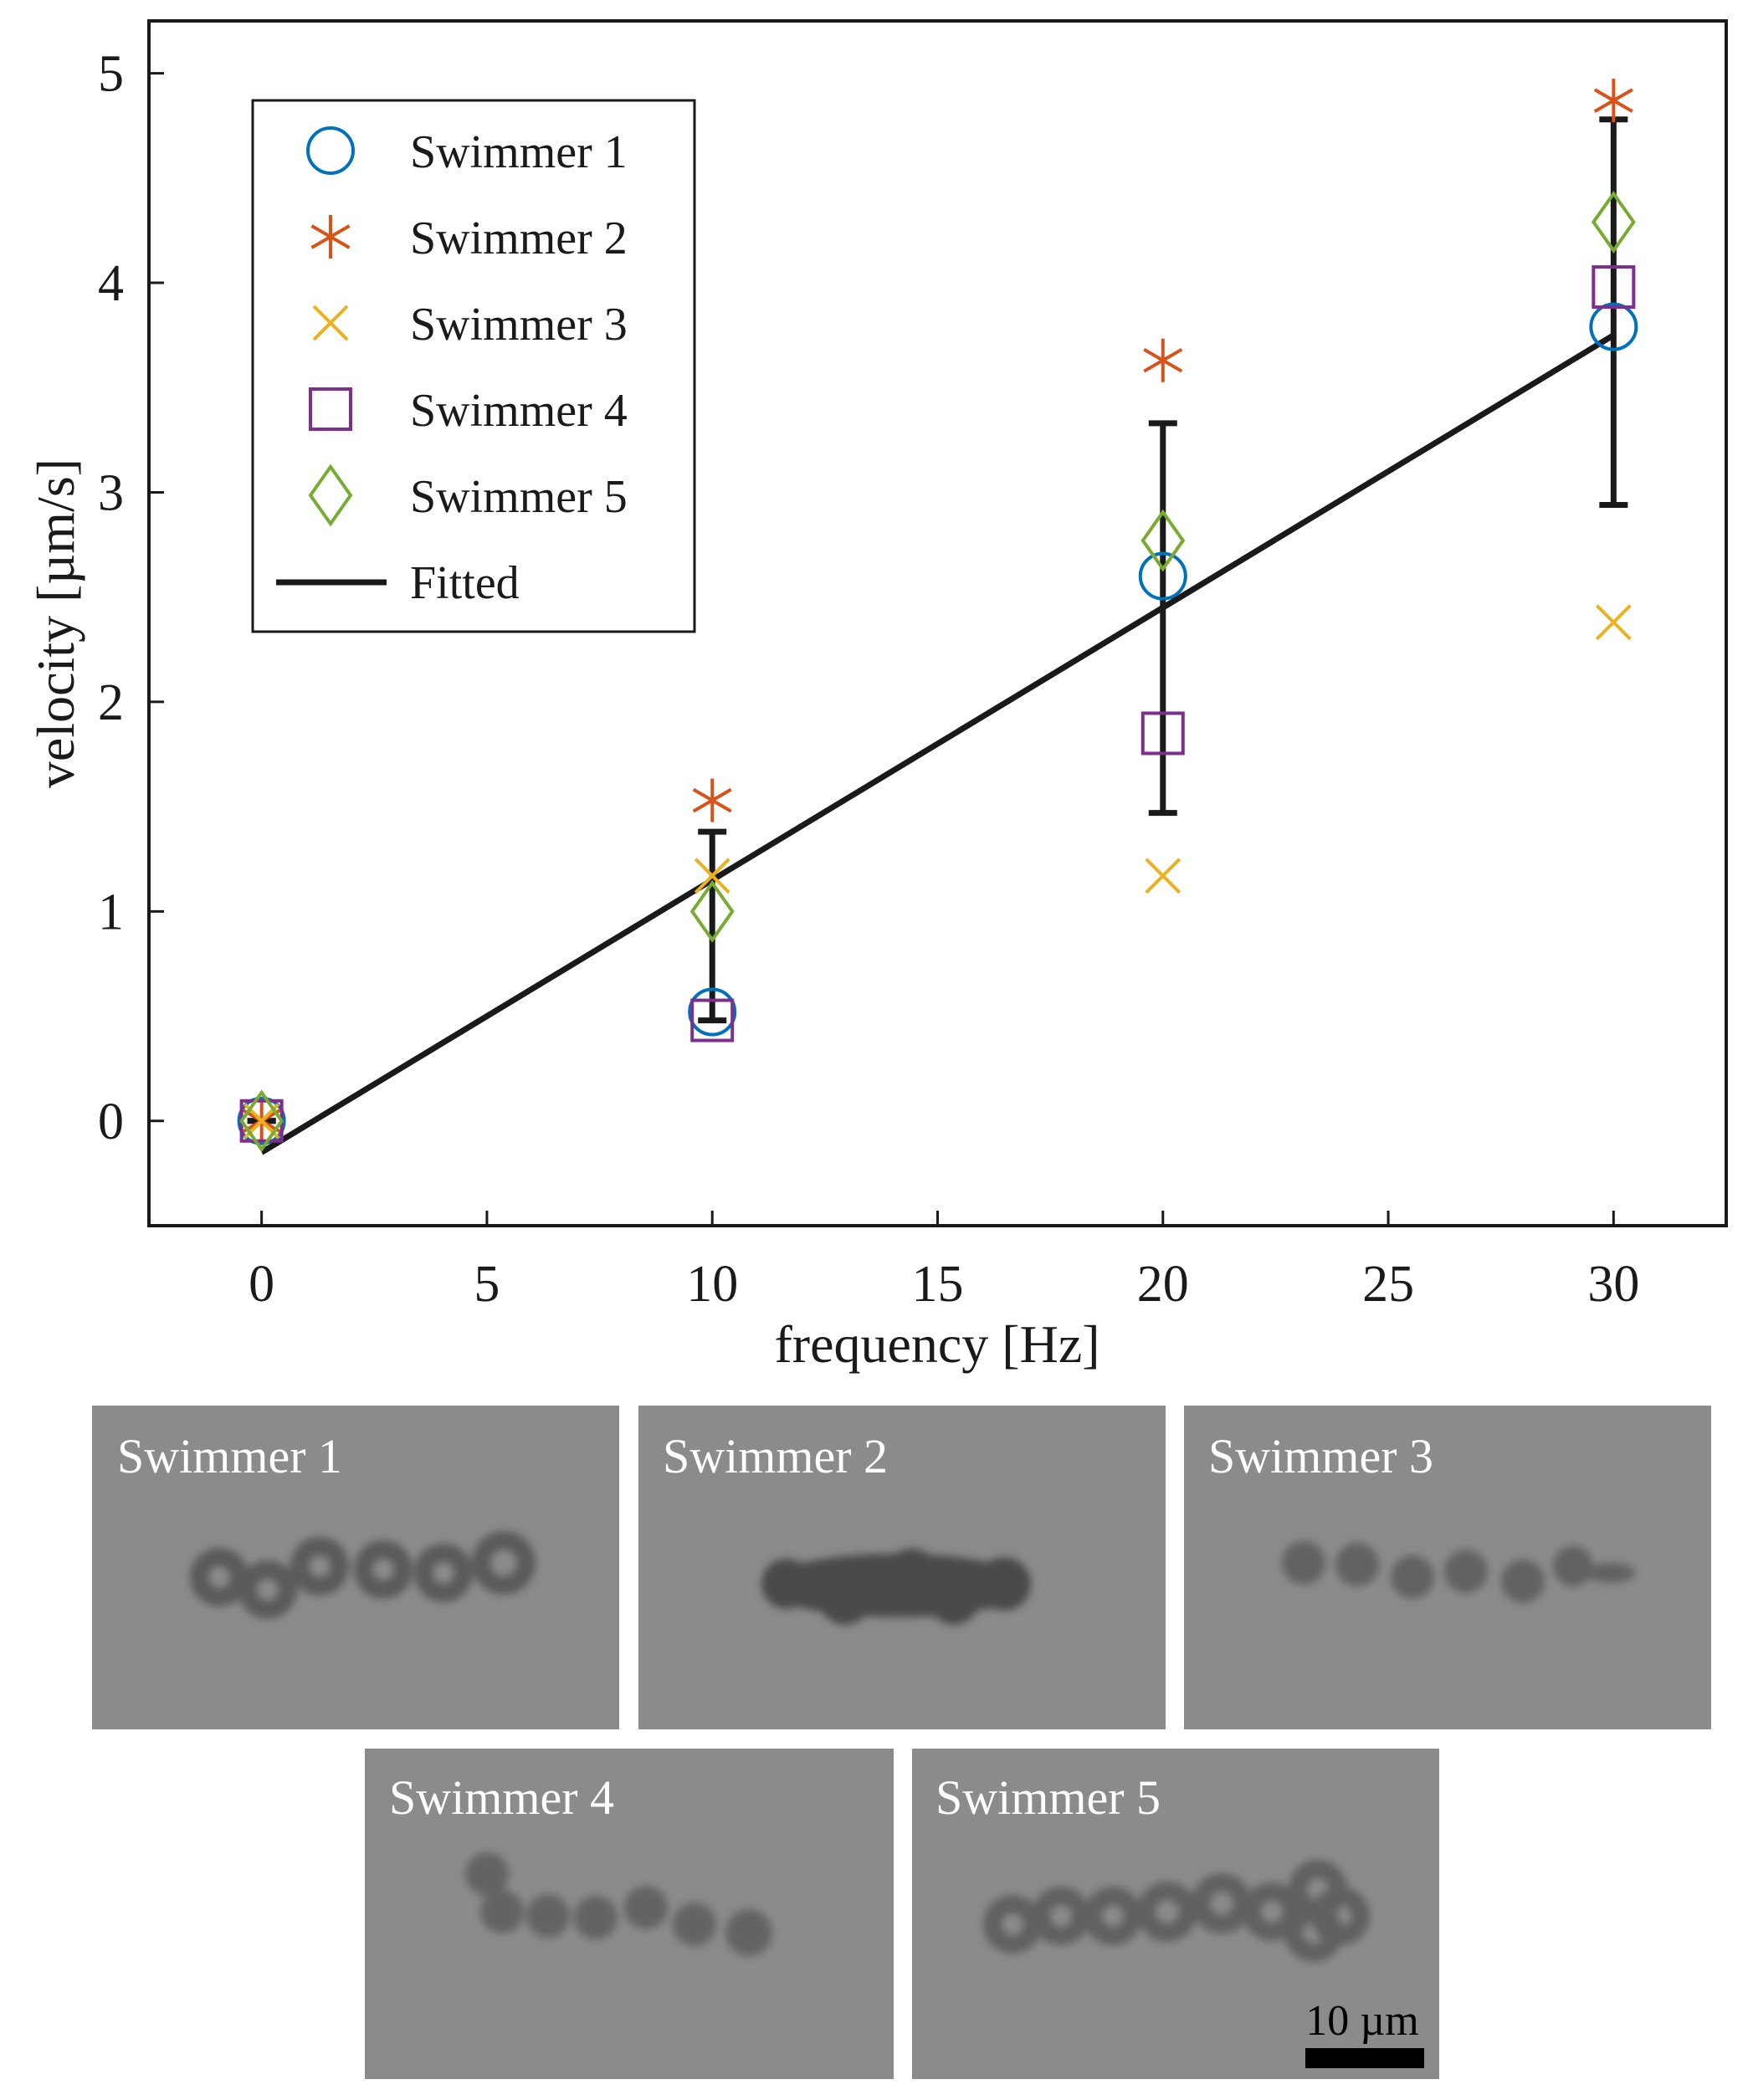 Image resolution: width=1753 pixels, height=2100 pixels. What do you see at coordinates (1361, 2021) in the screenshot?
I see `scale-bar-label: 10 µm` at bounding box center [1361, 2021].